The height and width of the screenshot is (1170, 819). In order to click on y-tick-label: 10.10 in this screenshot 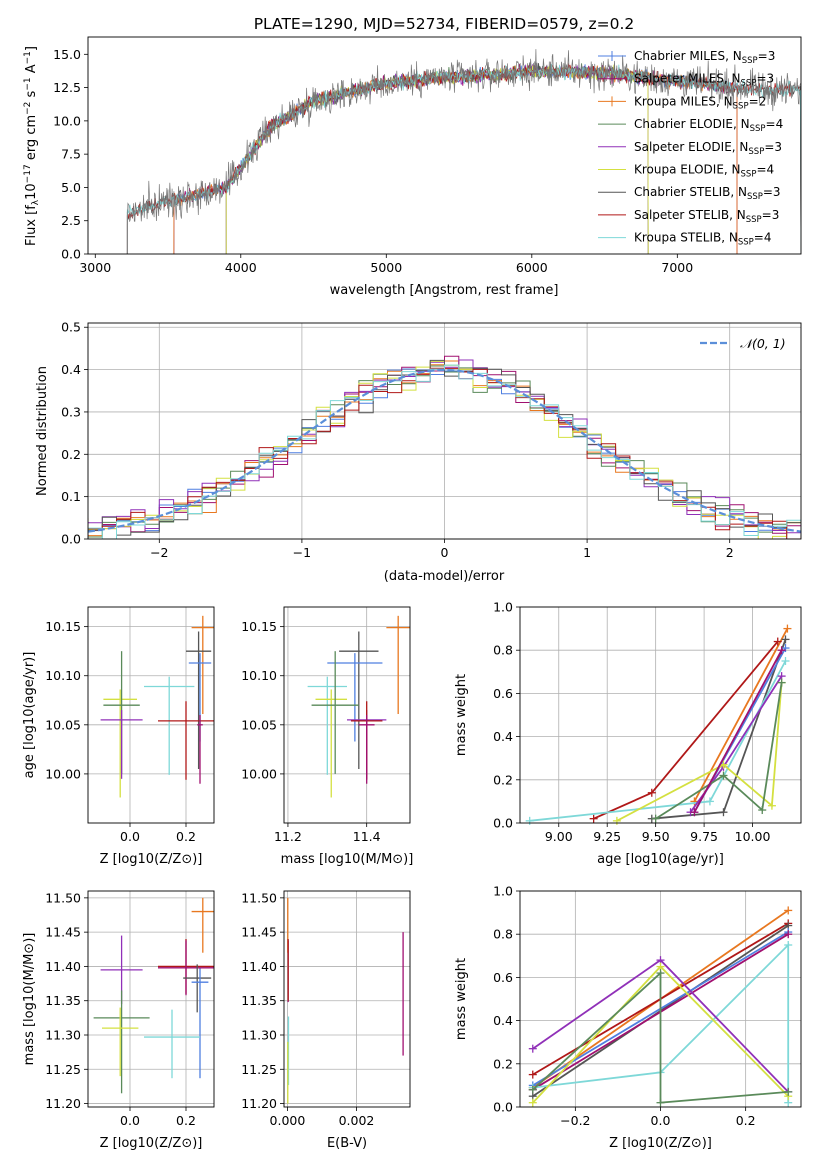, I will do `click(63, 675)`.